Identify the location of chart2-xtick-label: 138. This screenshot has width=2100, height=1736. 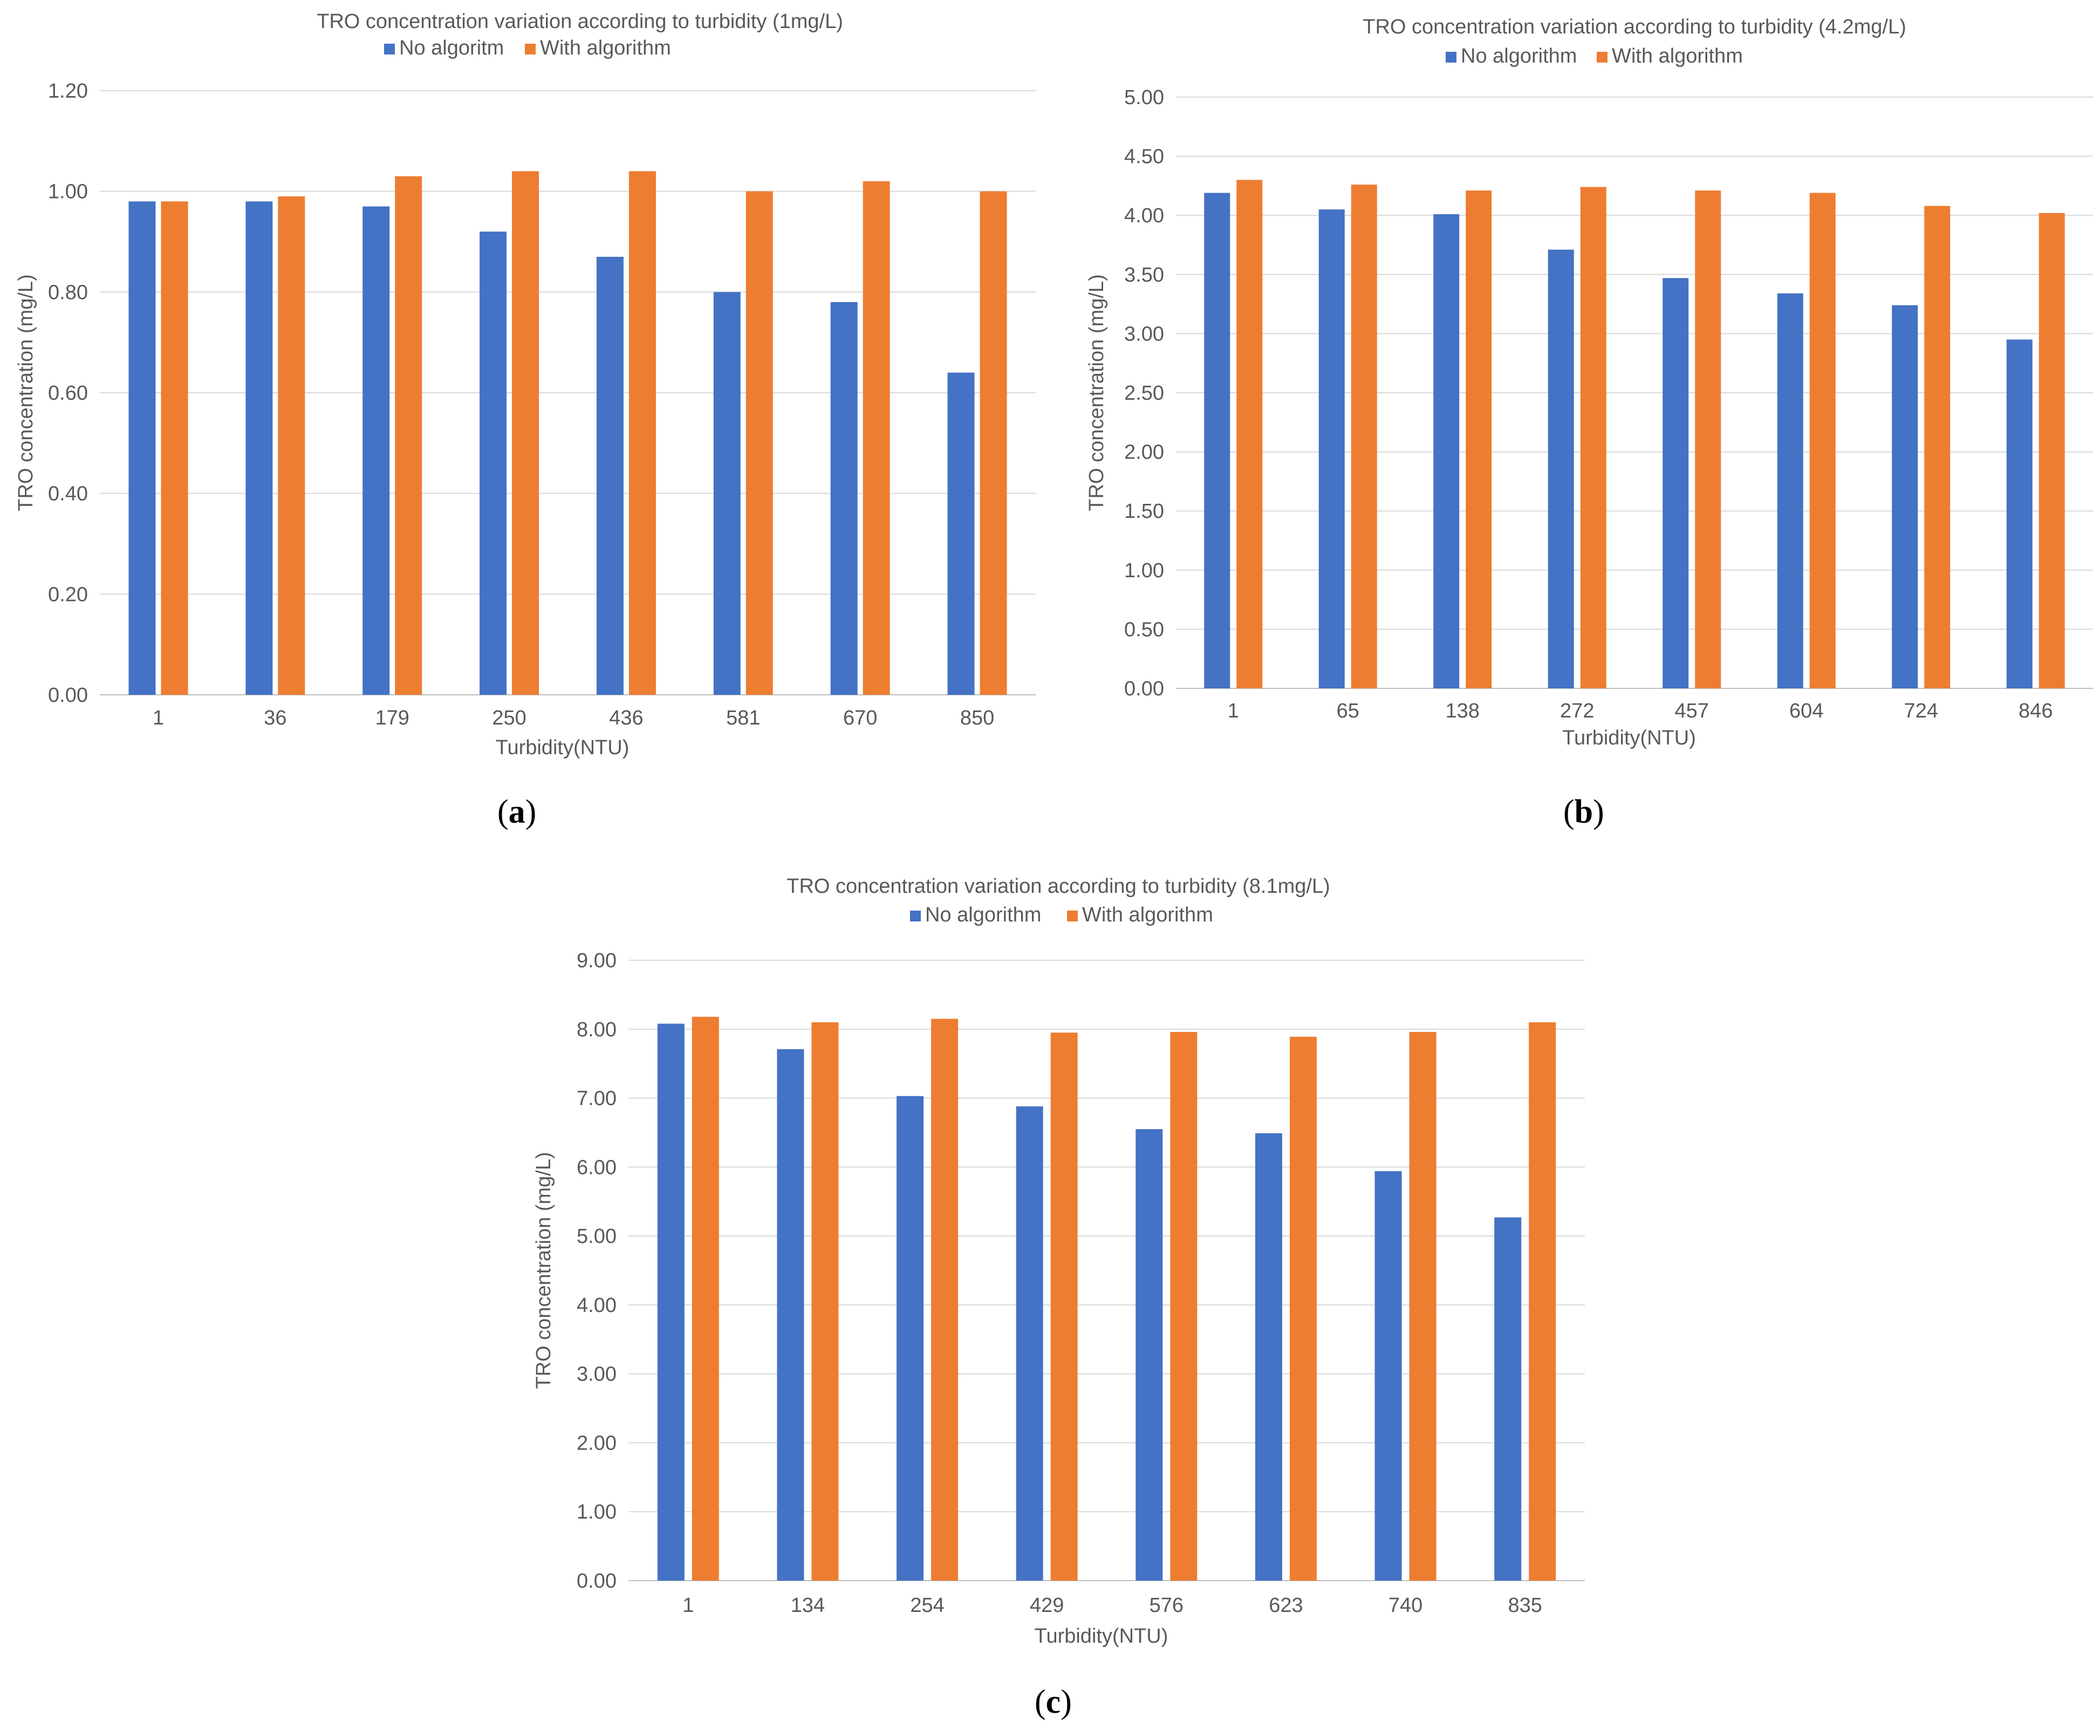
(1463, 711).